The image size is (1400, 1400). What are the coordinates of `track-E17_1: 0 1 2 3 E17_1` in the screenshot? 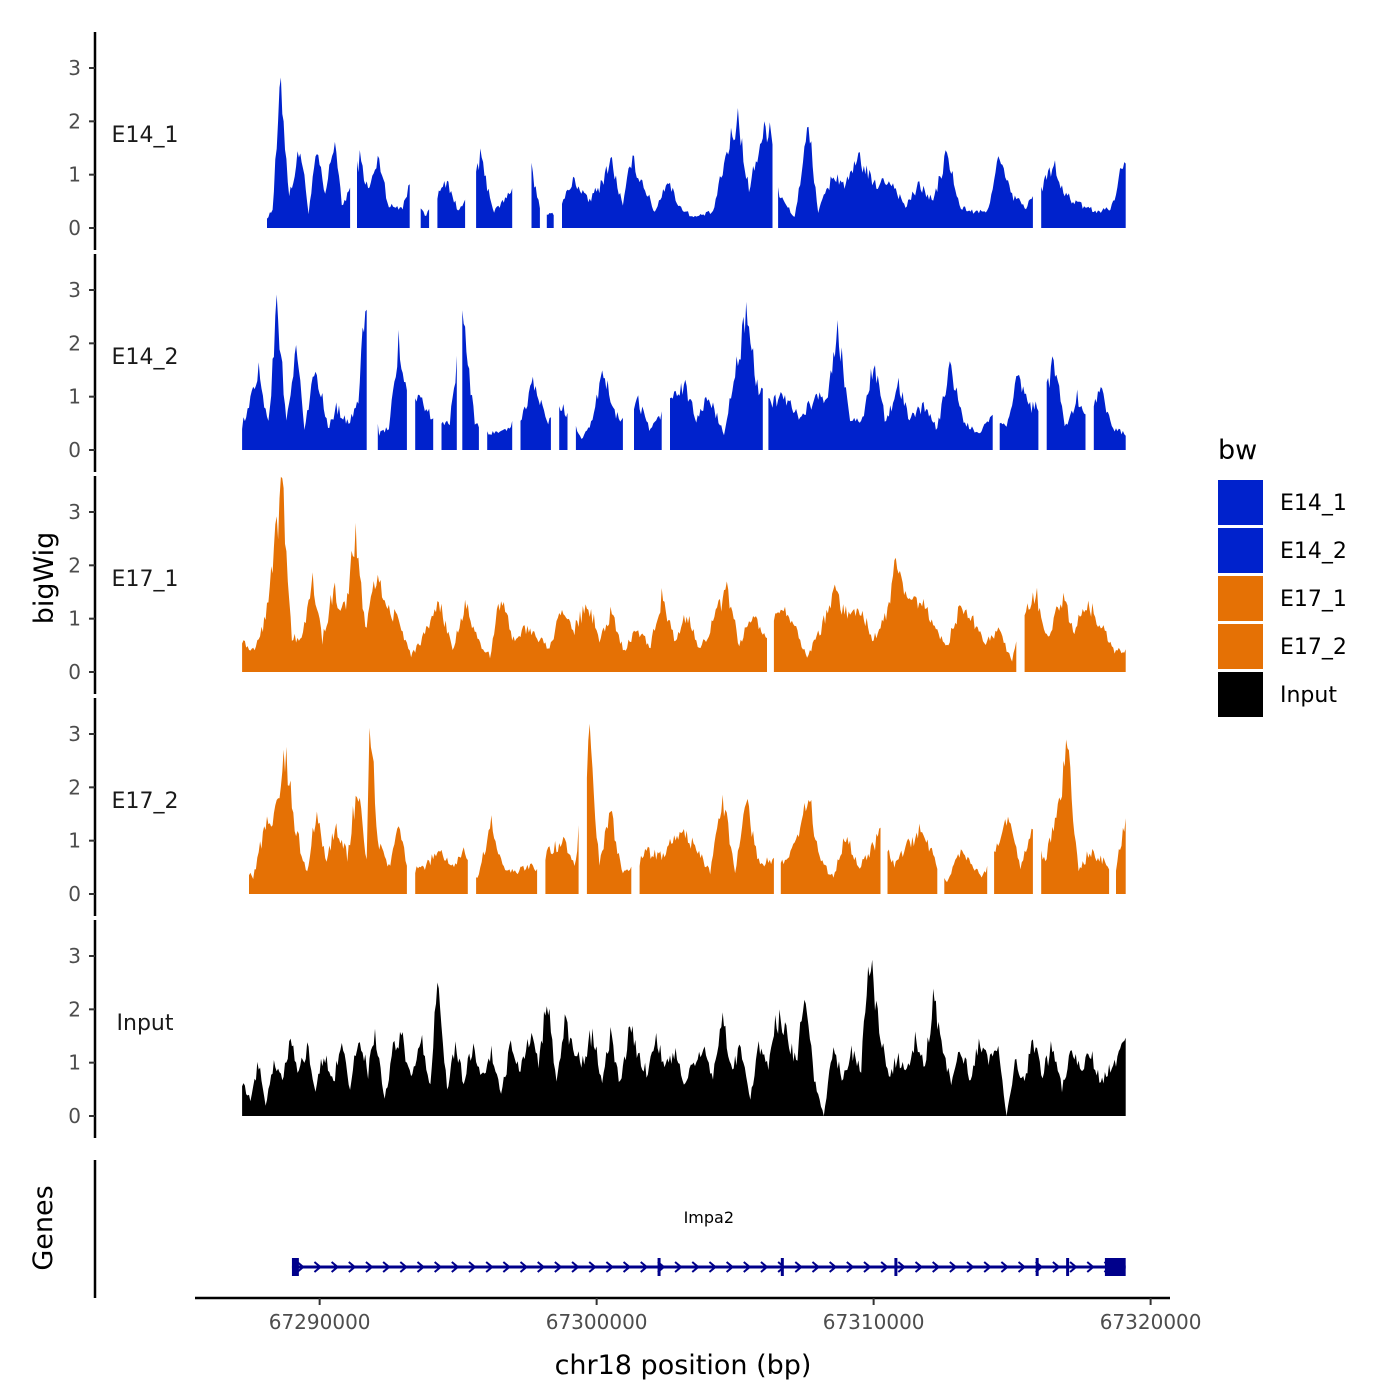 It's located at (597, 585).